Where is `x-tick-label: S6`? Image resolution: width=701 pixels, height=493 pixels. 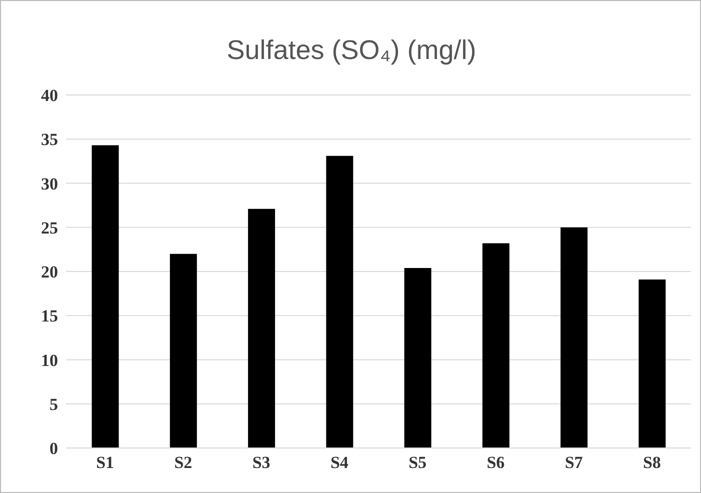
x-tick-label: S6 is located at coordinates (495, 462).